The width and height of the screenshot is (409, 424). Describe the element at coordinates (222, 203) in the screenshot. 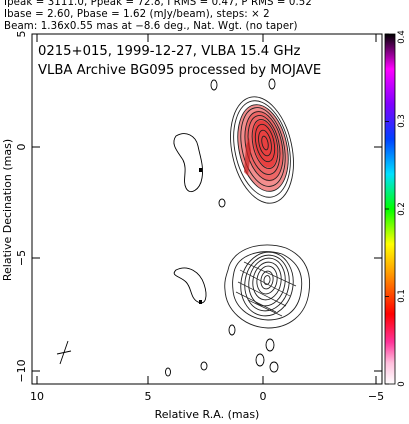

I see `middle-blob-contour` at that location.